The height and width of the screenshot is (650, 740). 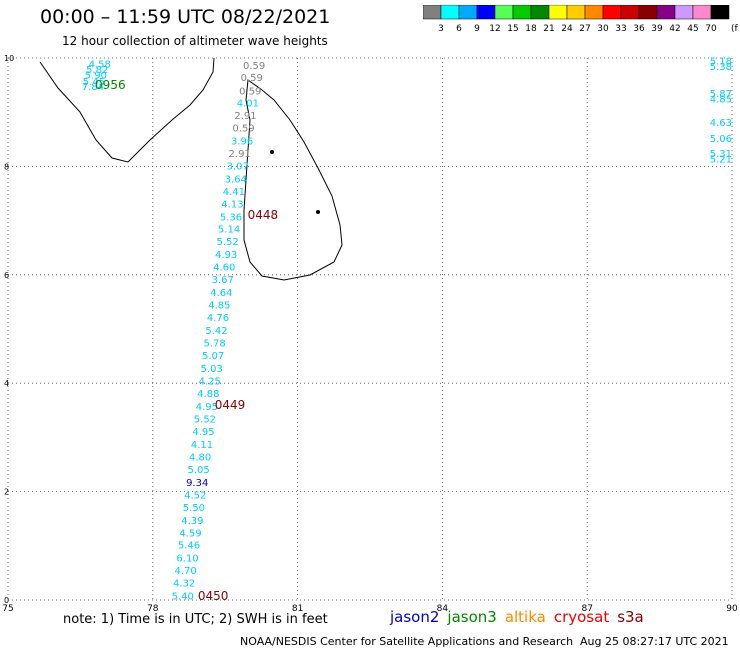 I want to click on wave-height-label: 4.25, so click(x=210, y=381).